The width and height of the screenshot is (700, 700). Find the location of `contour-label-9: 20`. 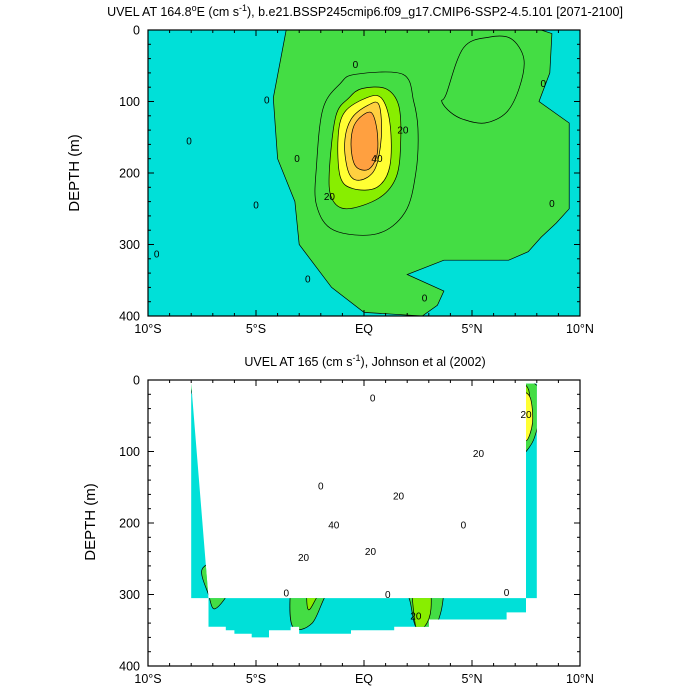

contour-label-9: 20 is located at coordinates (304, 558).